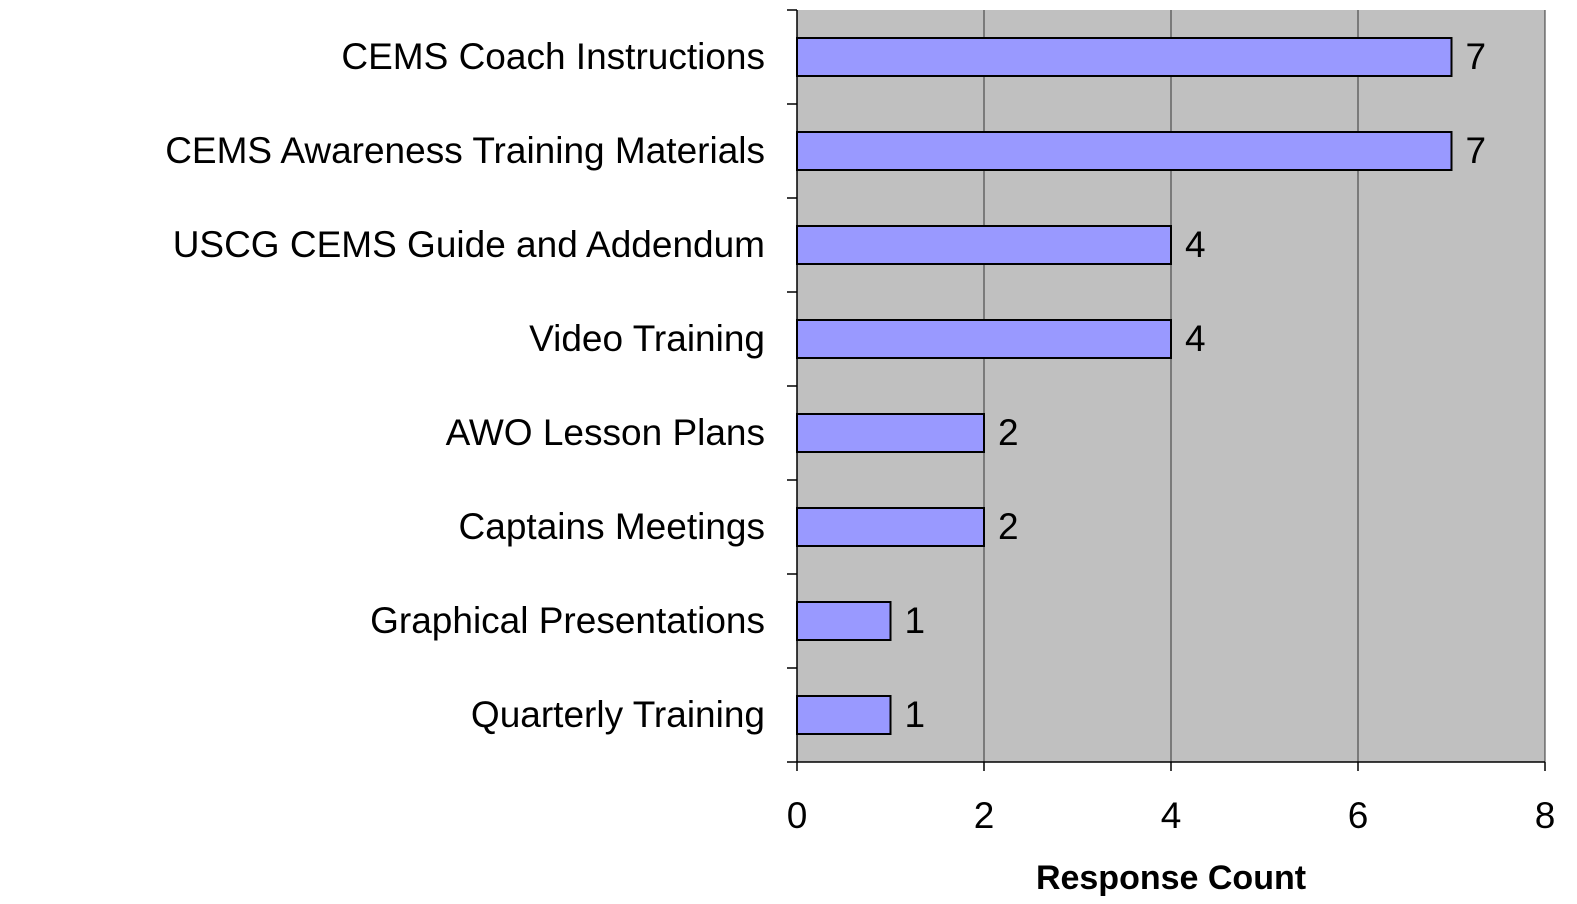 The height and width of the screenshot is (904, 1577). Describe the element at coordinates (469, 244) in the screenshot. I see `y-tick-label: USCG CEMS Guide and Addendum` at that location.